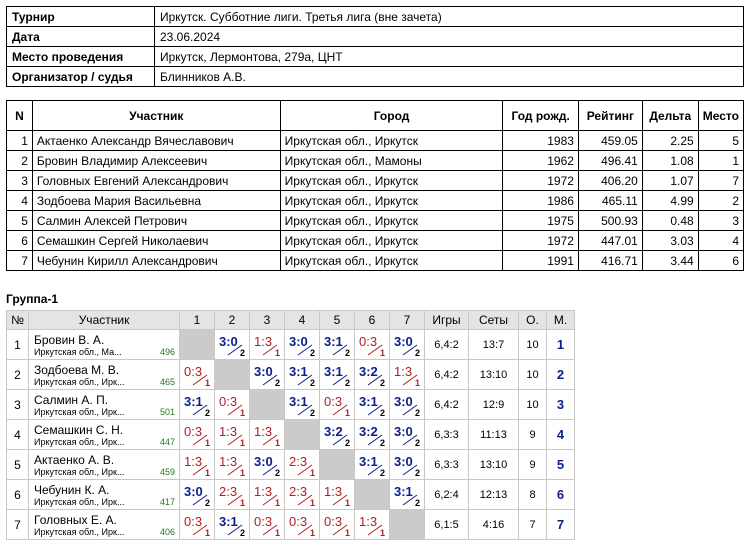 This screenshot has width=750, height=544. I want to click on player-rating: 406, so click(167, 532).